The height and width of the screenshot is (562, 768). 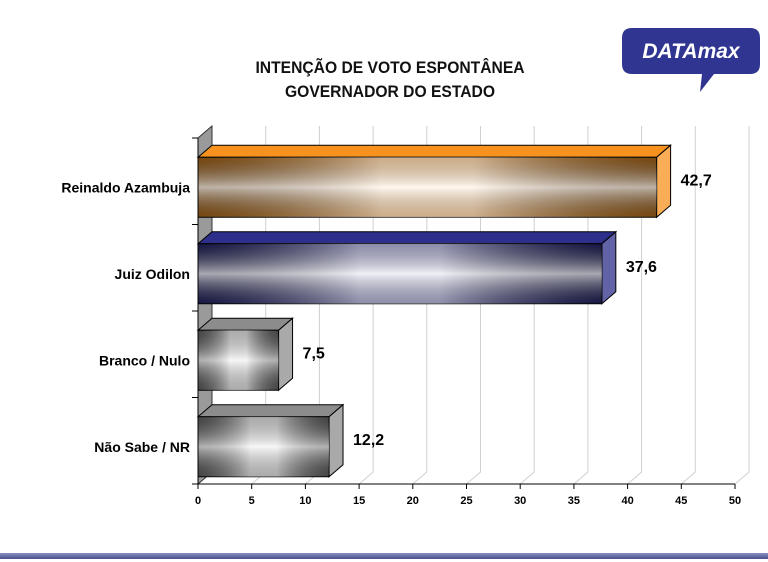 I want to click on chart-subtitle: GOVERNADOR DO ESTADO, so click(x=389, y=91).